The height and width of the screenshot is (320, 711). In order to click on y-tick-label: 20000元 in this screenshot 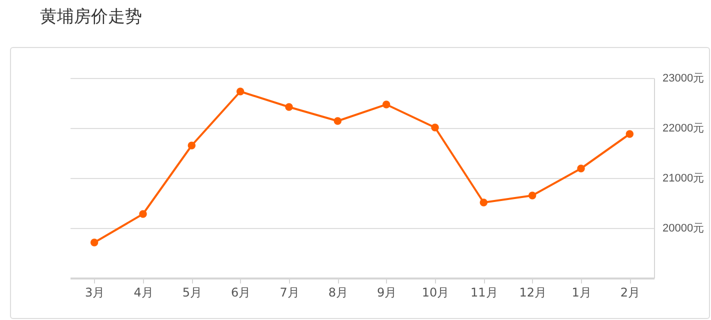, I will do `click(683, 228)`.